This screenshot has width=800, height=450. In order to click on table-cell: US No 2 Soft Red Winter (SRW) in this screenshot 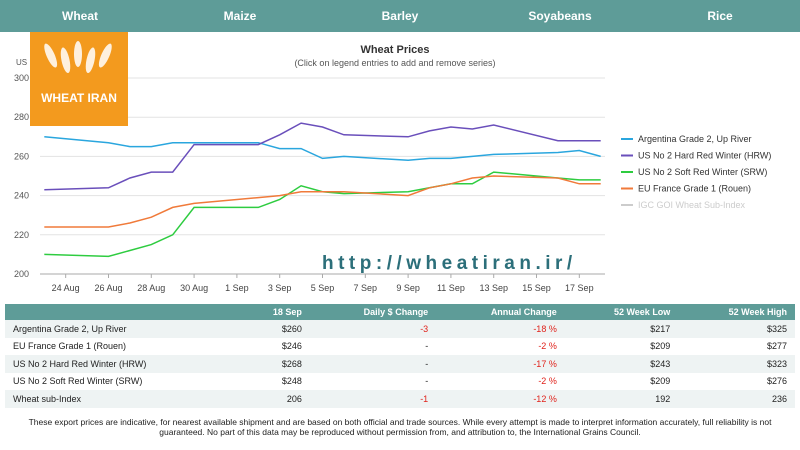, I will do `click(78, 381)`.